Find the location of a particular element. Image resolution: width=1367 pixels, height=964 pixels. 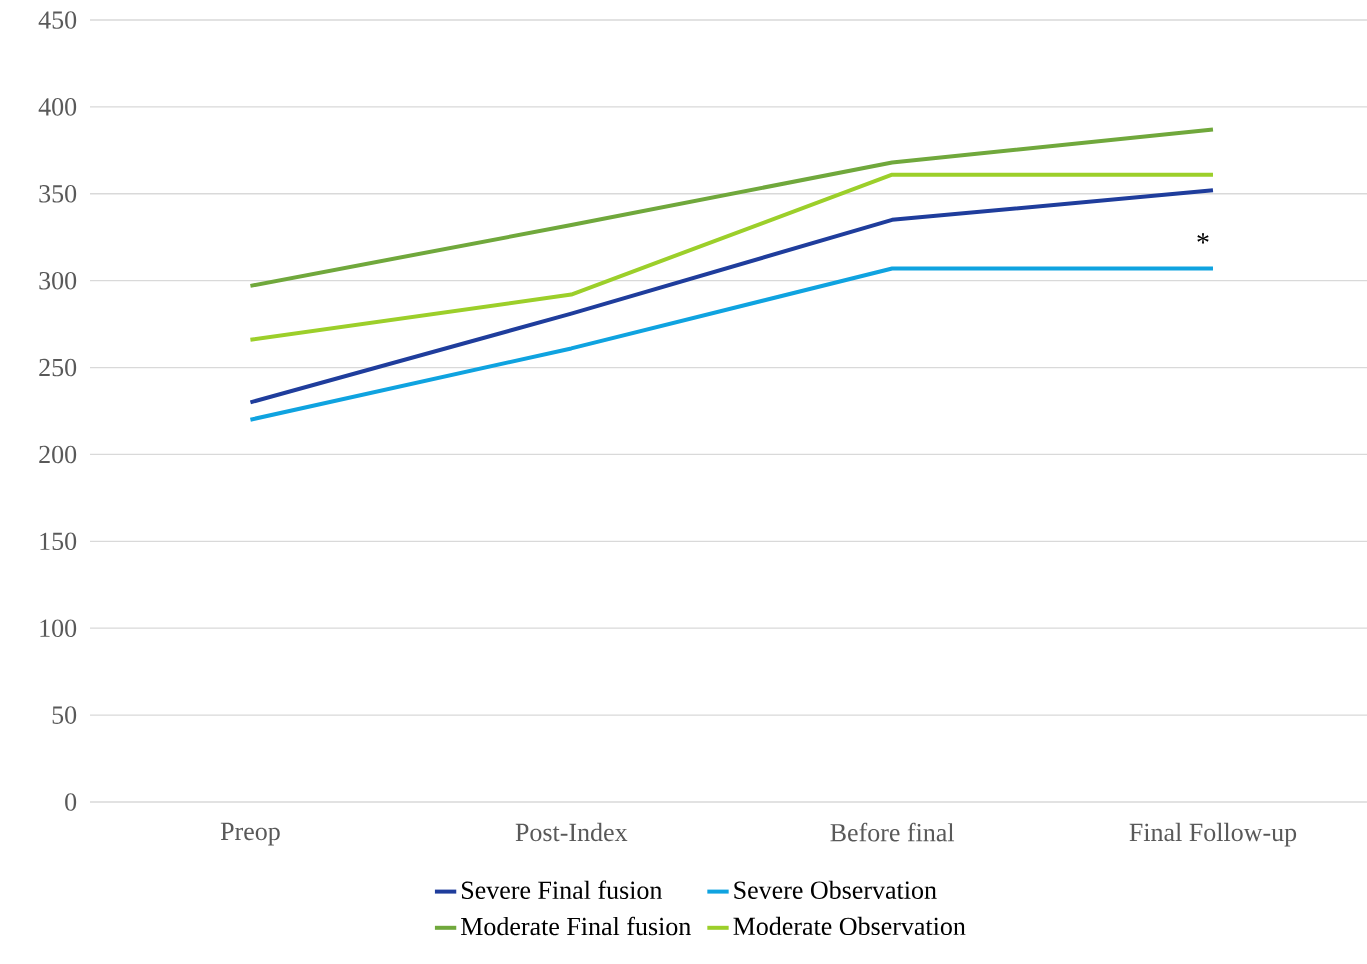

y-tick-label: 350 is located at coordinates (58, 193).